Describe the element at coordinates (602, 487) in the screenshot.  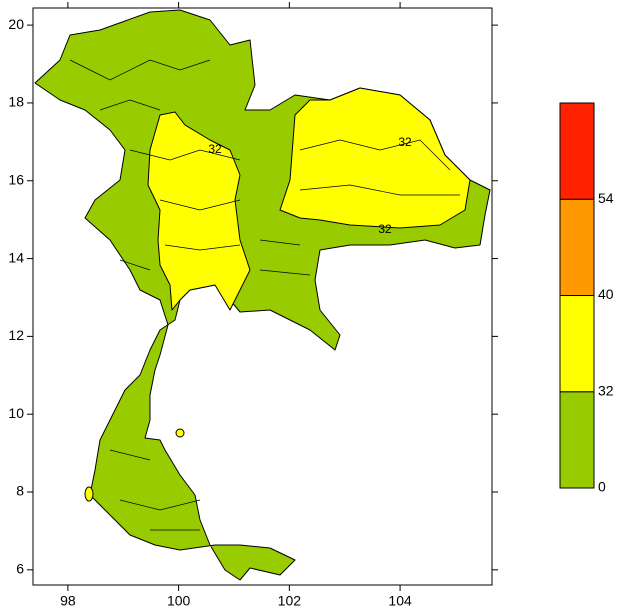
I see `colorbar-label: 0` at that location.